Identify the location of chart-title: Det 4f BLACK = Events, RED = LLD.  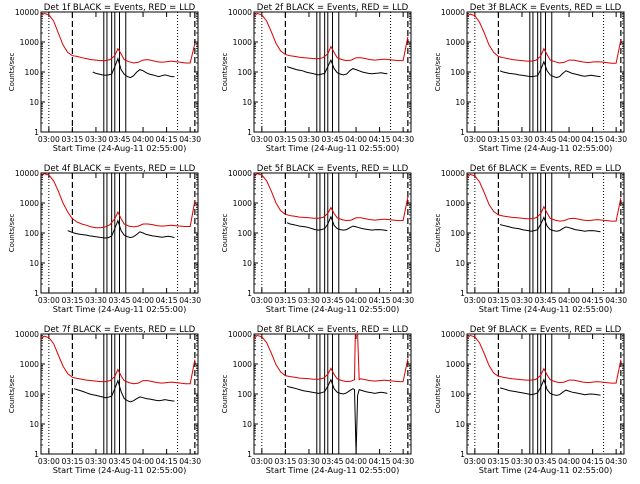
(120, 169).